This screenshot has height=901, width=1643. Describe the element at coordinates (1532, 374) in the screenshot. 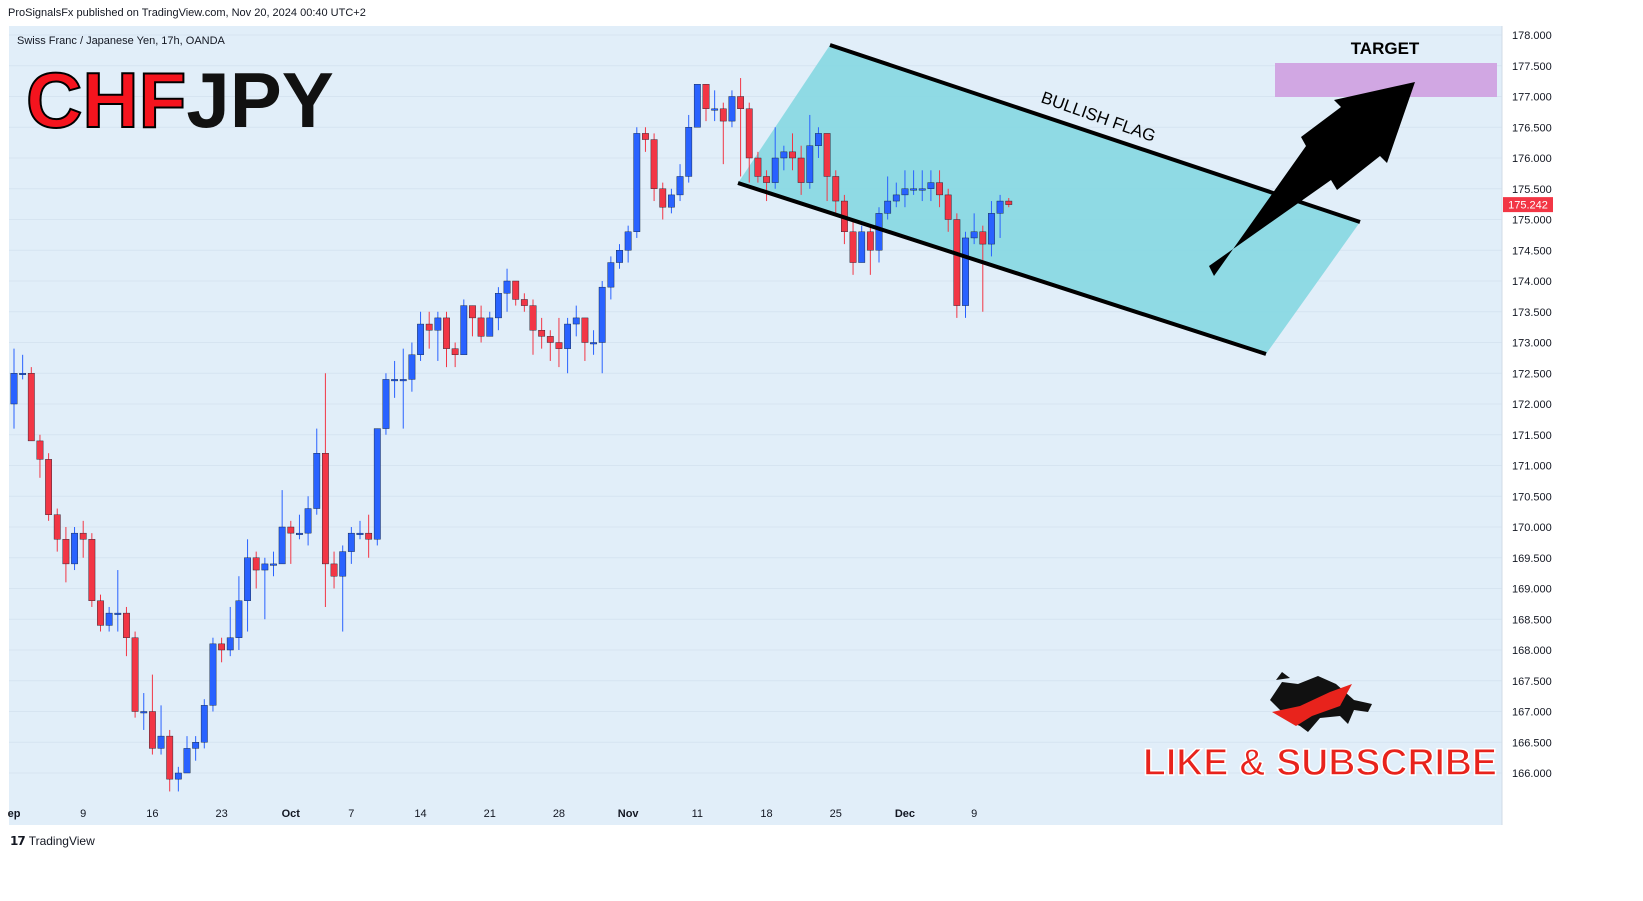

I see `price-tick-label: 172.500` at that location.